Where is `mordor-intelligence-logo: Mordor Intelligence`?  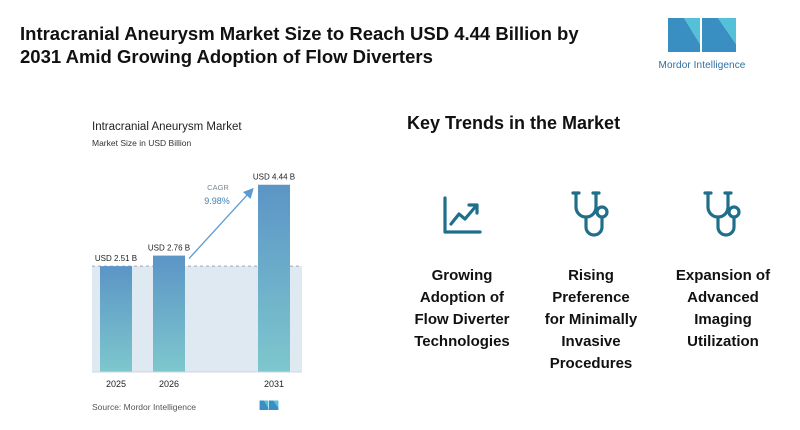 mordor-intelligence-logo: Mordor Intelligence is located at coordinates (702, 46).